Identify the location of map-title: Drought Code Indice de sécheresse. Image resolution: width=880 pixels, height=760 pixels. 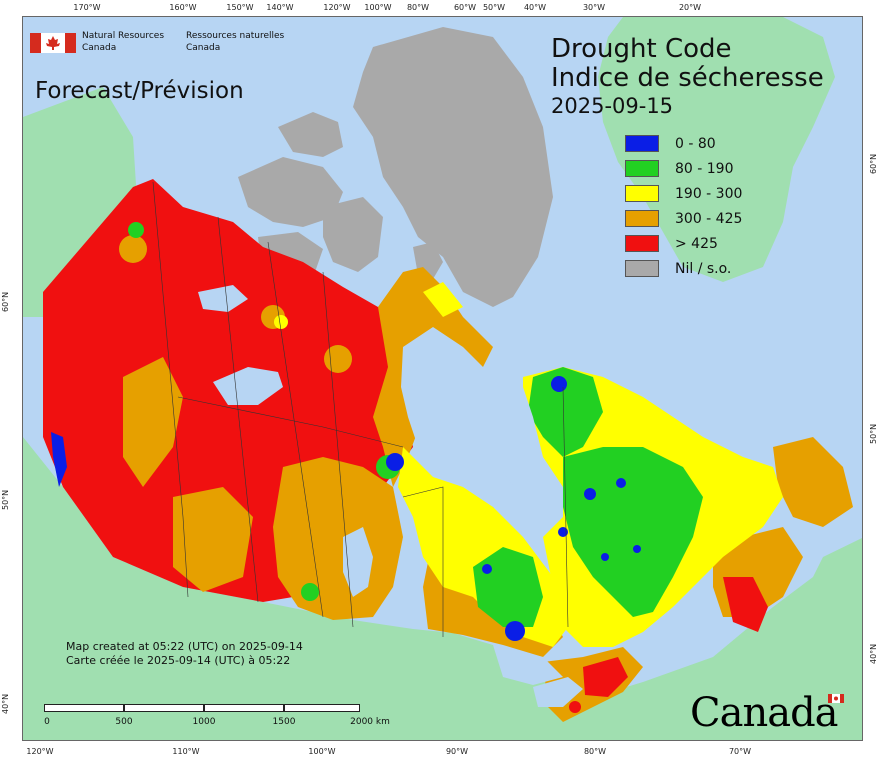
(687, 64).